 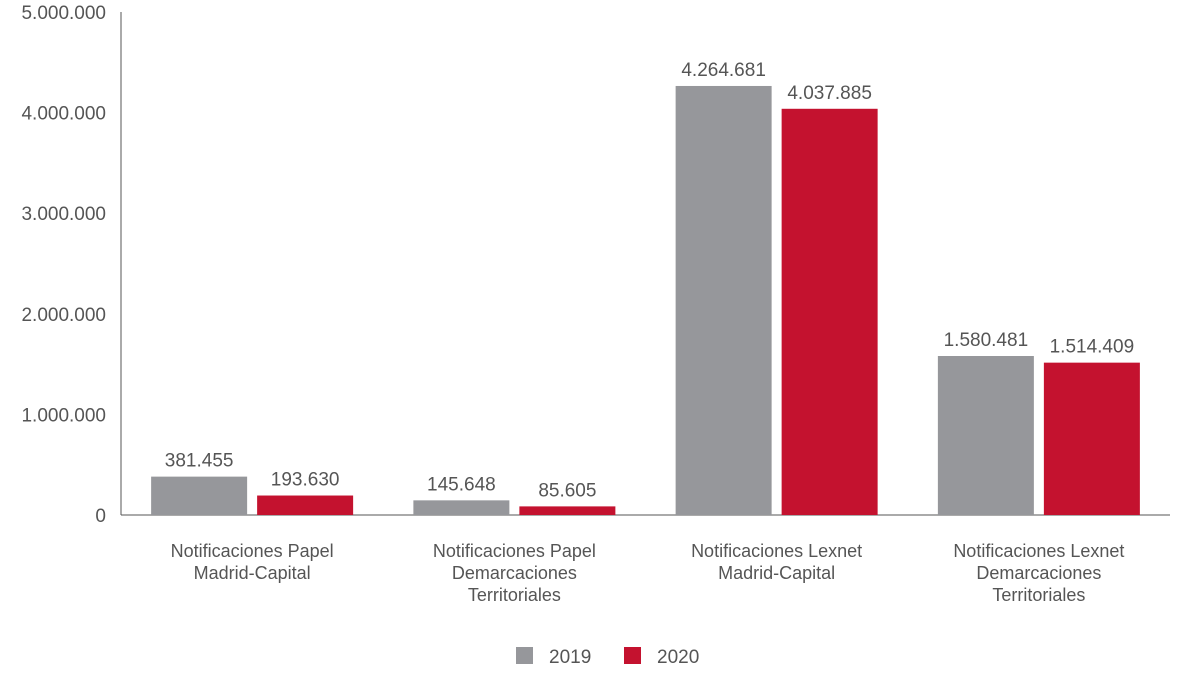 I want to click on value-label: 381.455, so click(x=199, y=461).